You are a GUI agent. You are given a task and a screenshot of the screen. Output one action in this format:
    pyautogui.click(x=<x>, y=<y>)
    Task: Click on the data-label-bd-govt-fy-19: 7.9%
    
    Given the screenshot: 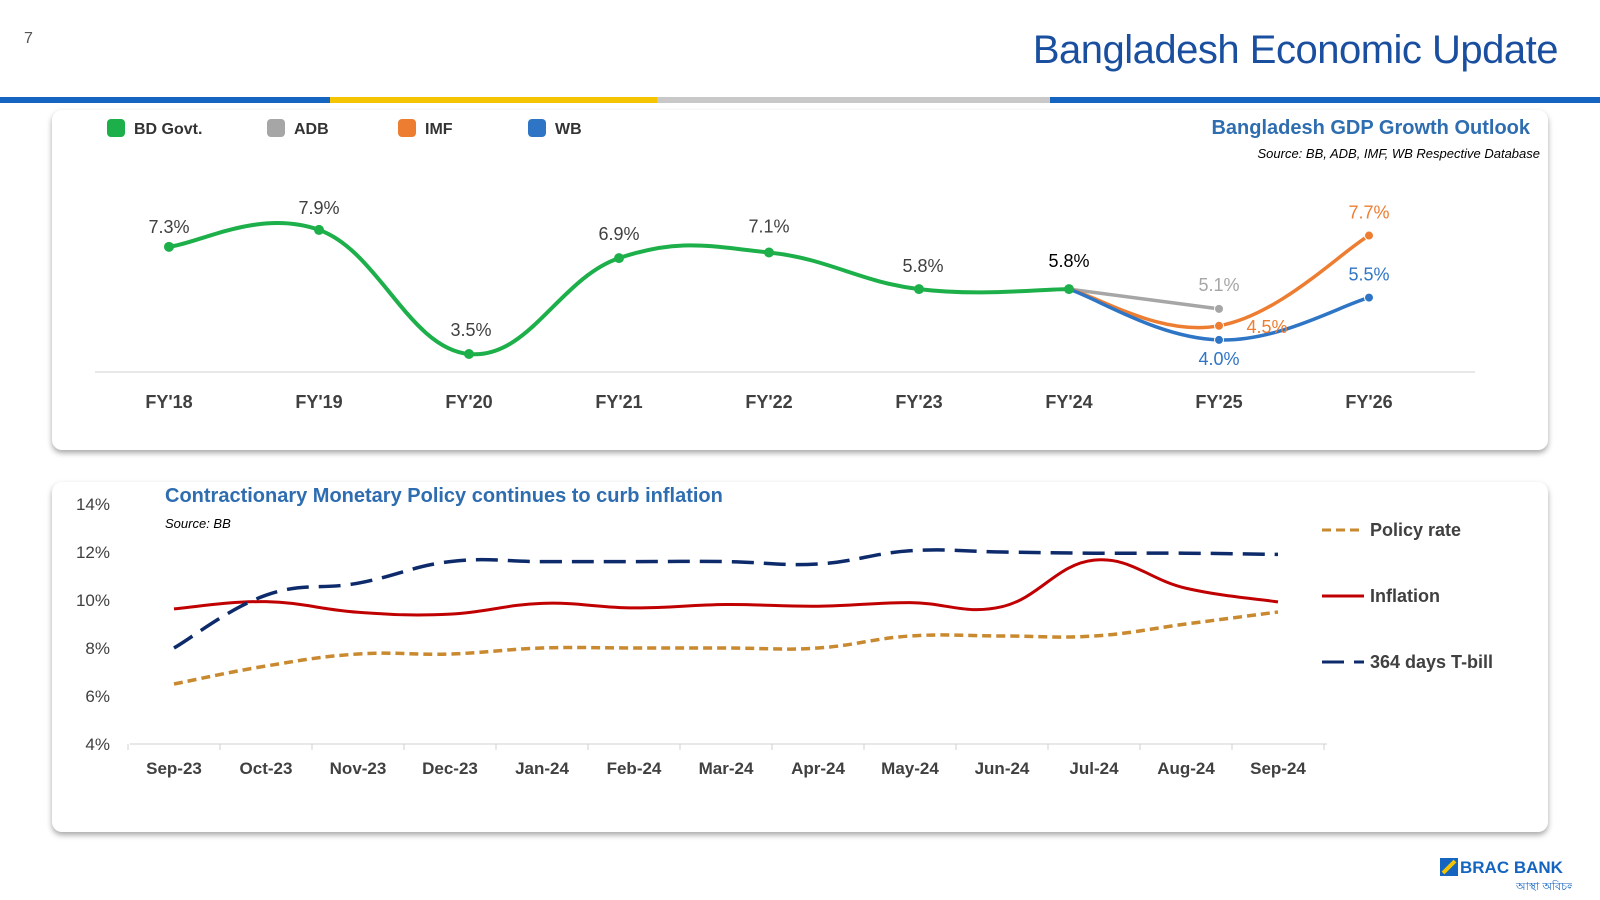 What is the action you would take?
    pyautogui.click(x=318, y=208)
    